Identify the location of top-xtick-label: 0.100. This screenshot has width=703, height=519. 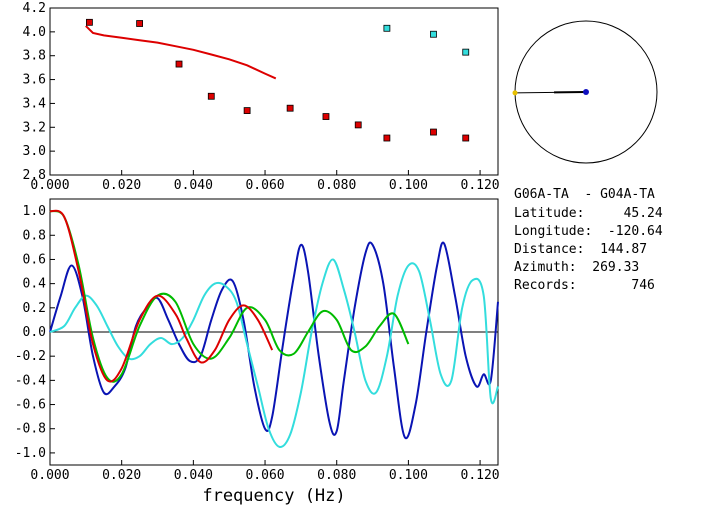
(408, 185).